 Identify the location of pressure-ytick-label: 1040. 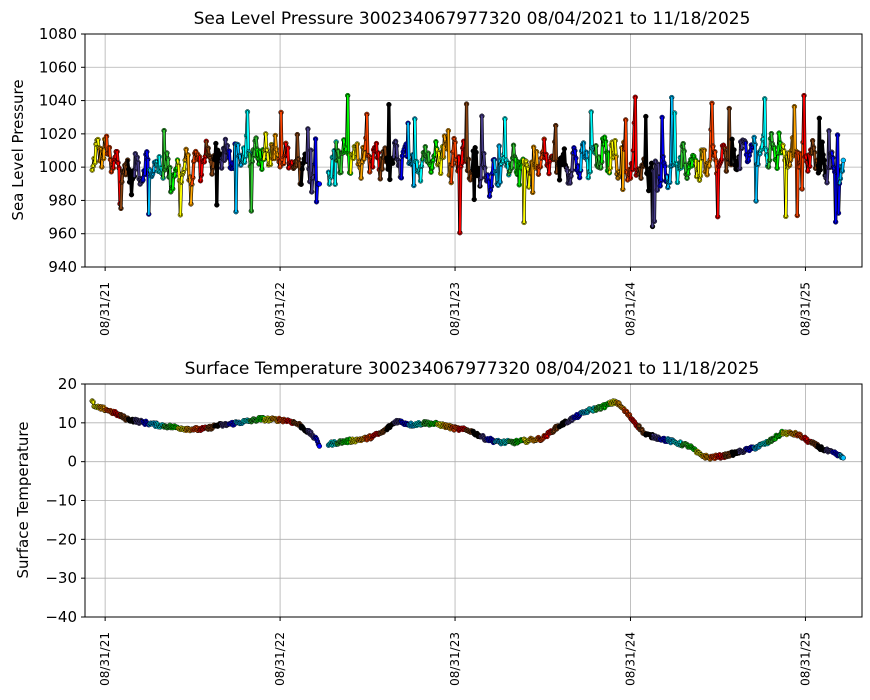
(58, 101).